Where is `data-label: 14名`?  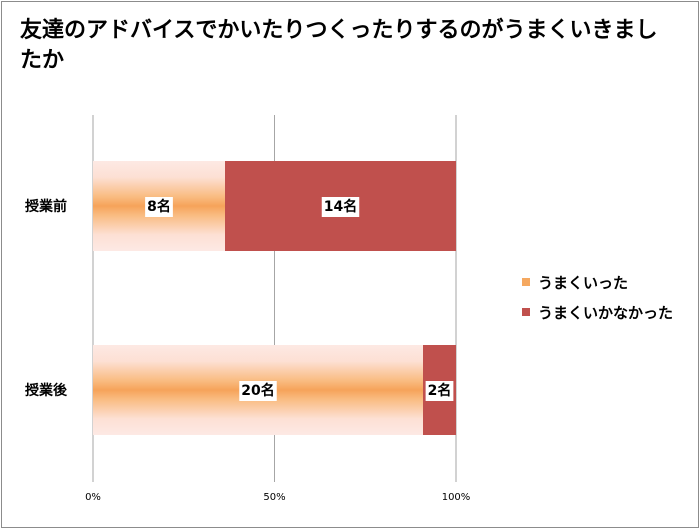 data-label: 14名 is located at coordinates (340, 207).